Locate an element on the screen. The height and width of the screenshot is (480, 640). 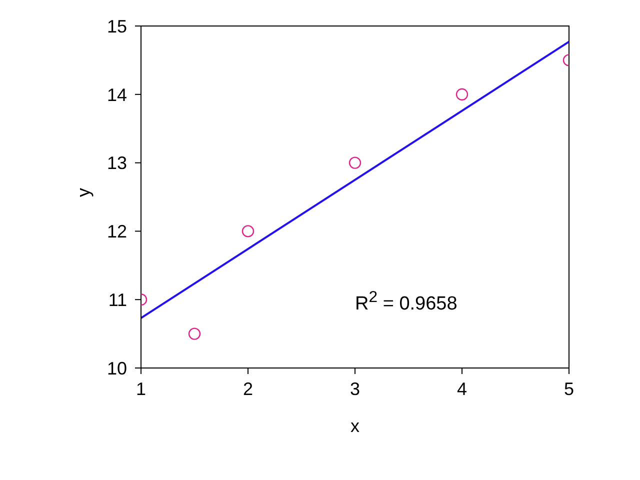
x-tick-label: 1 is located at coordinates (141, 388).